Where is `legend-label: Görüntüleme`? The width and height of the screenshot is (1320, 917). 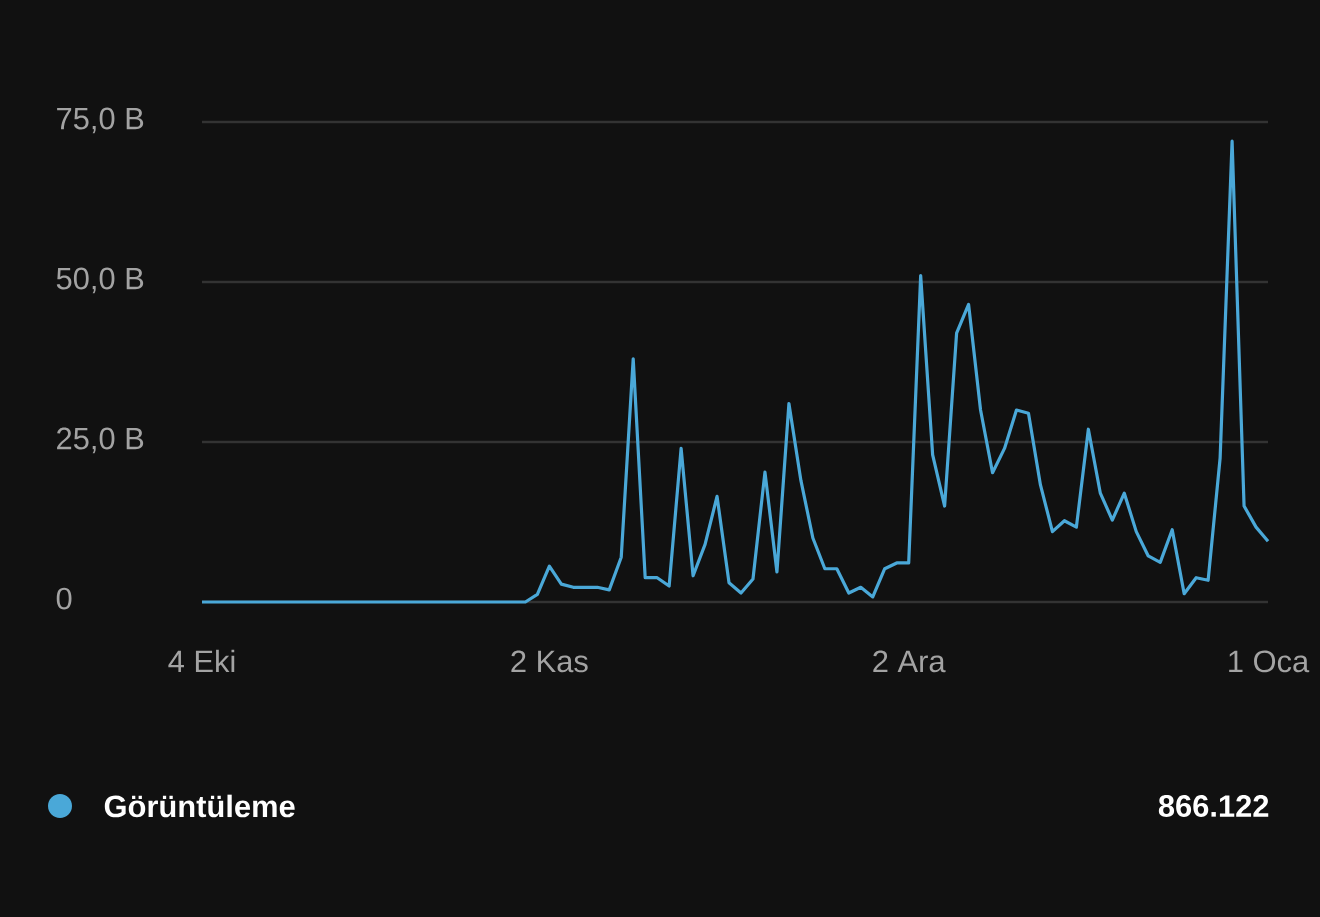 legend-label: Görüntüleme is located at coordinates (199, 806).